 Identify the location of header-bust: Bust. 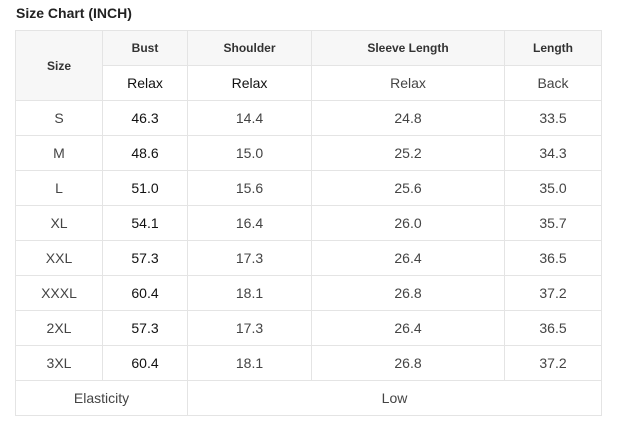
(145, 48).